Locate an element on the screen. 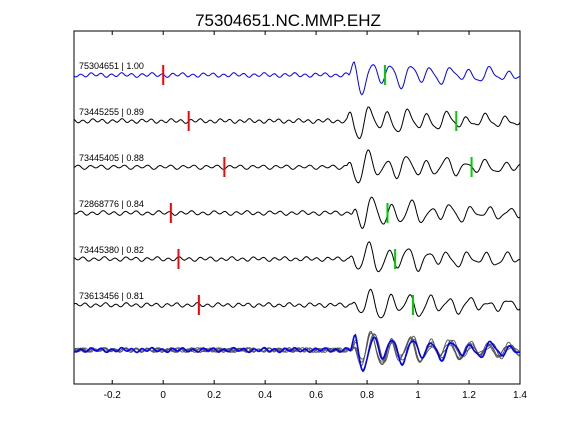  x-tick-label: 1.4 is located at coordinates (520, 395).